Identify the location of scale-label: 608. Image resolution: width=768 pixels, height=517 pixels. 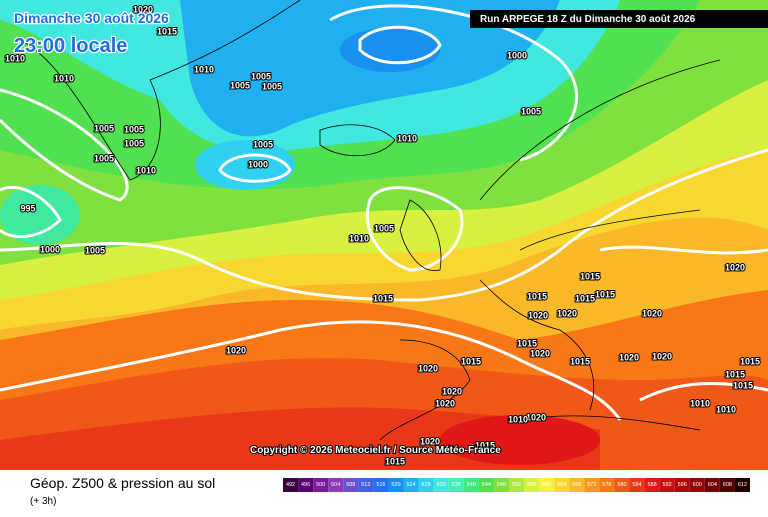
(727, 485).